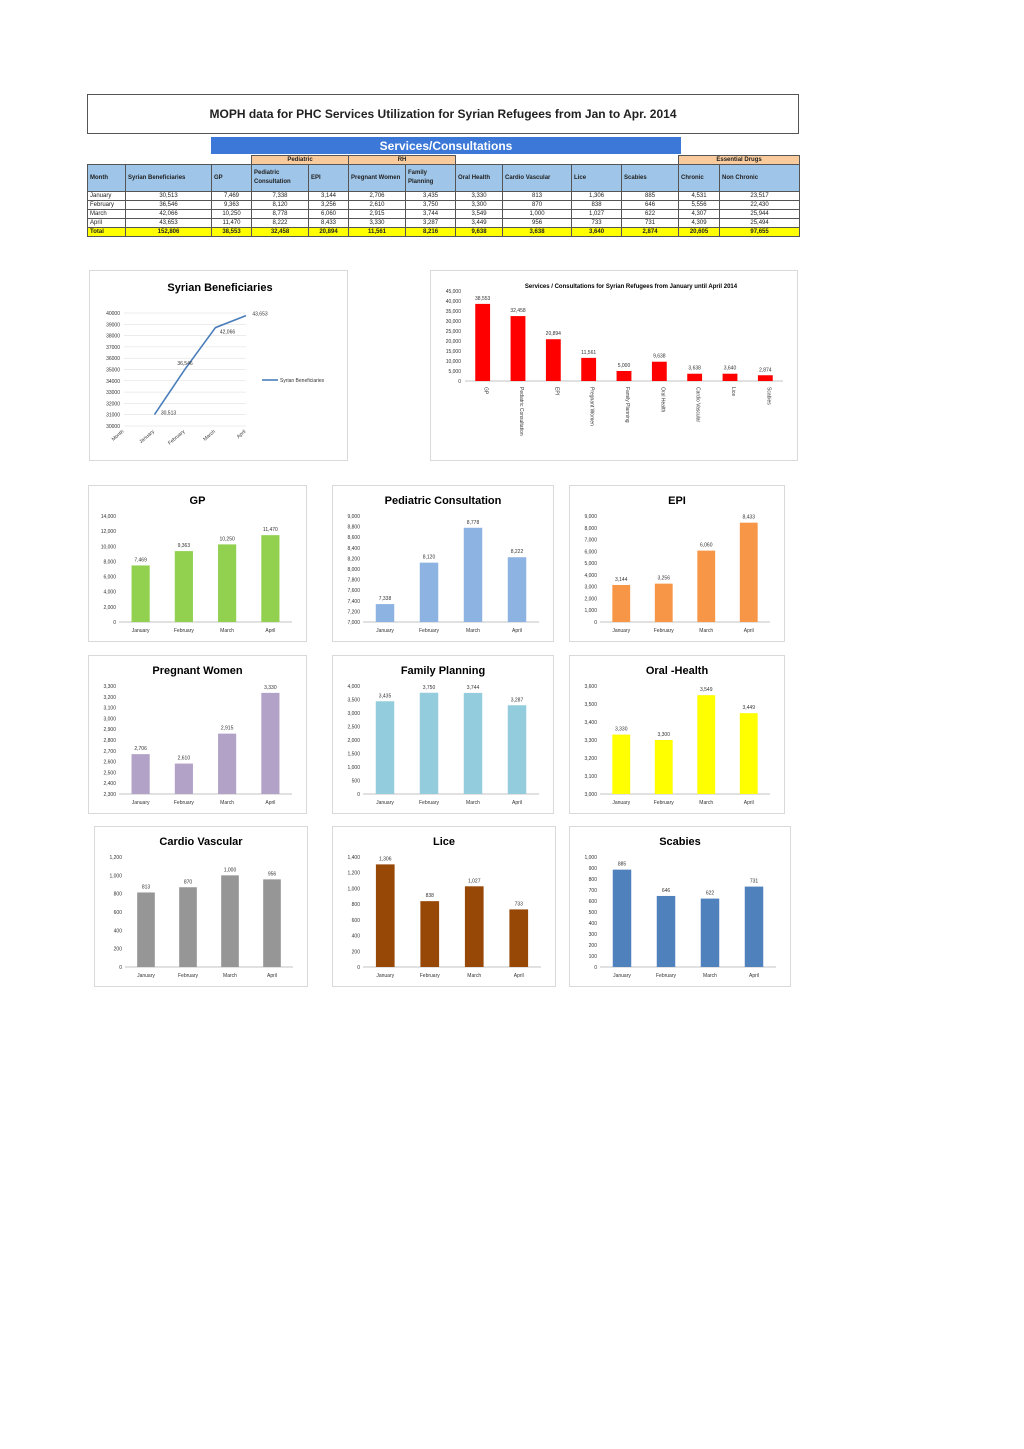  Describe the element at coordinates (590, 723) in the screenshot. I see `y-tick-label: 3,400` at that location.